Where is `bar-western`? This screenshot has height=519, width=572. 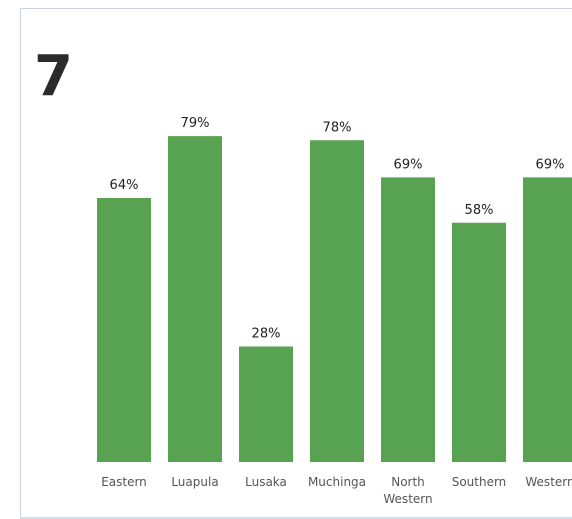 bar-western is located at coordinates (547, 319).